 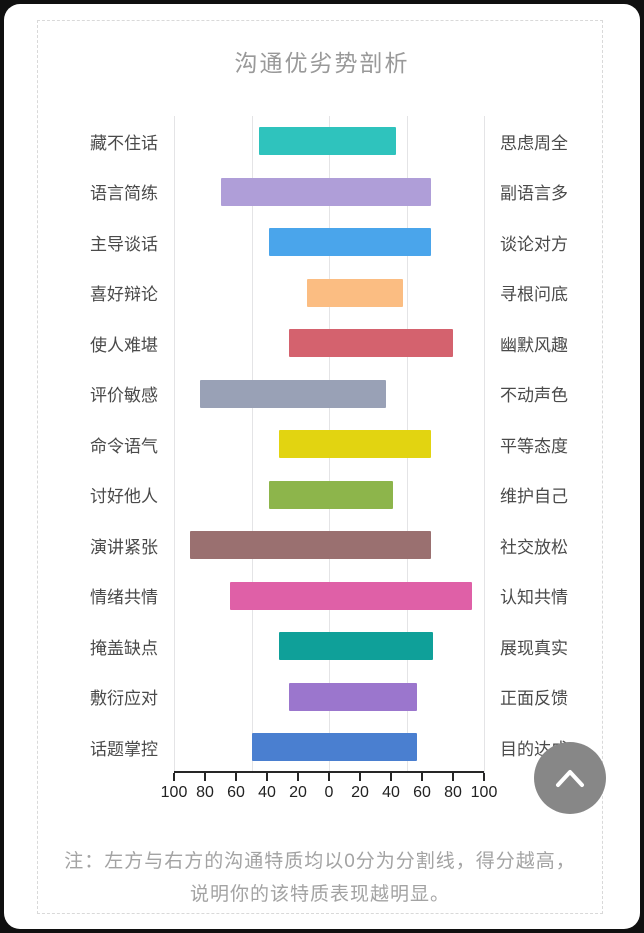 I want to click on chart-row: 语言简练 副语言多, so click(x=324, y=192).